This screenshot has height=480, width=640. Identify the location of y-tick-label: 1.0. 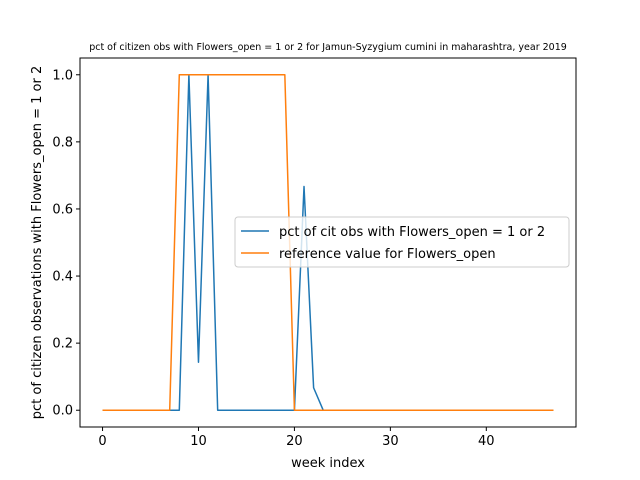
(62, 75).